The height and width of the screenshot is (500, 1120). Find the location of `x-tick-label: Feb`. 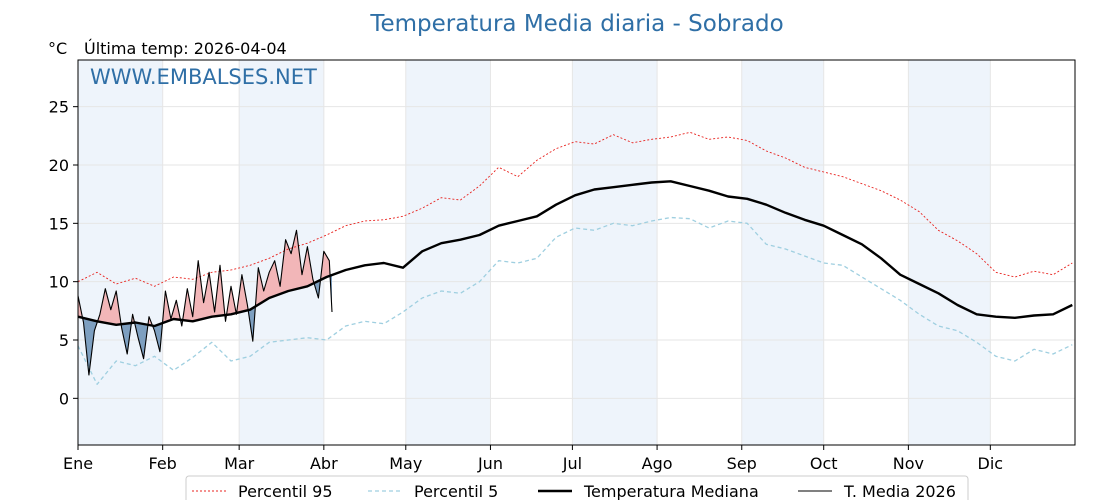

x-tick-label: Feb is located at coordinates (163, 463).